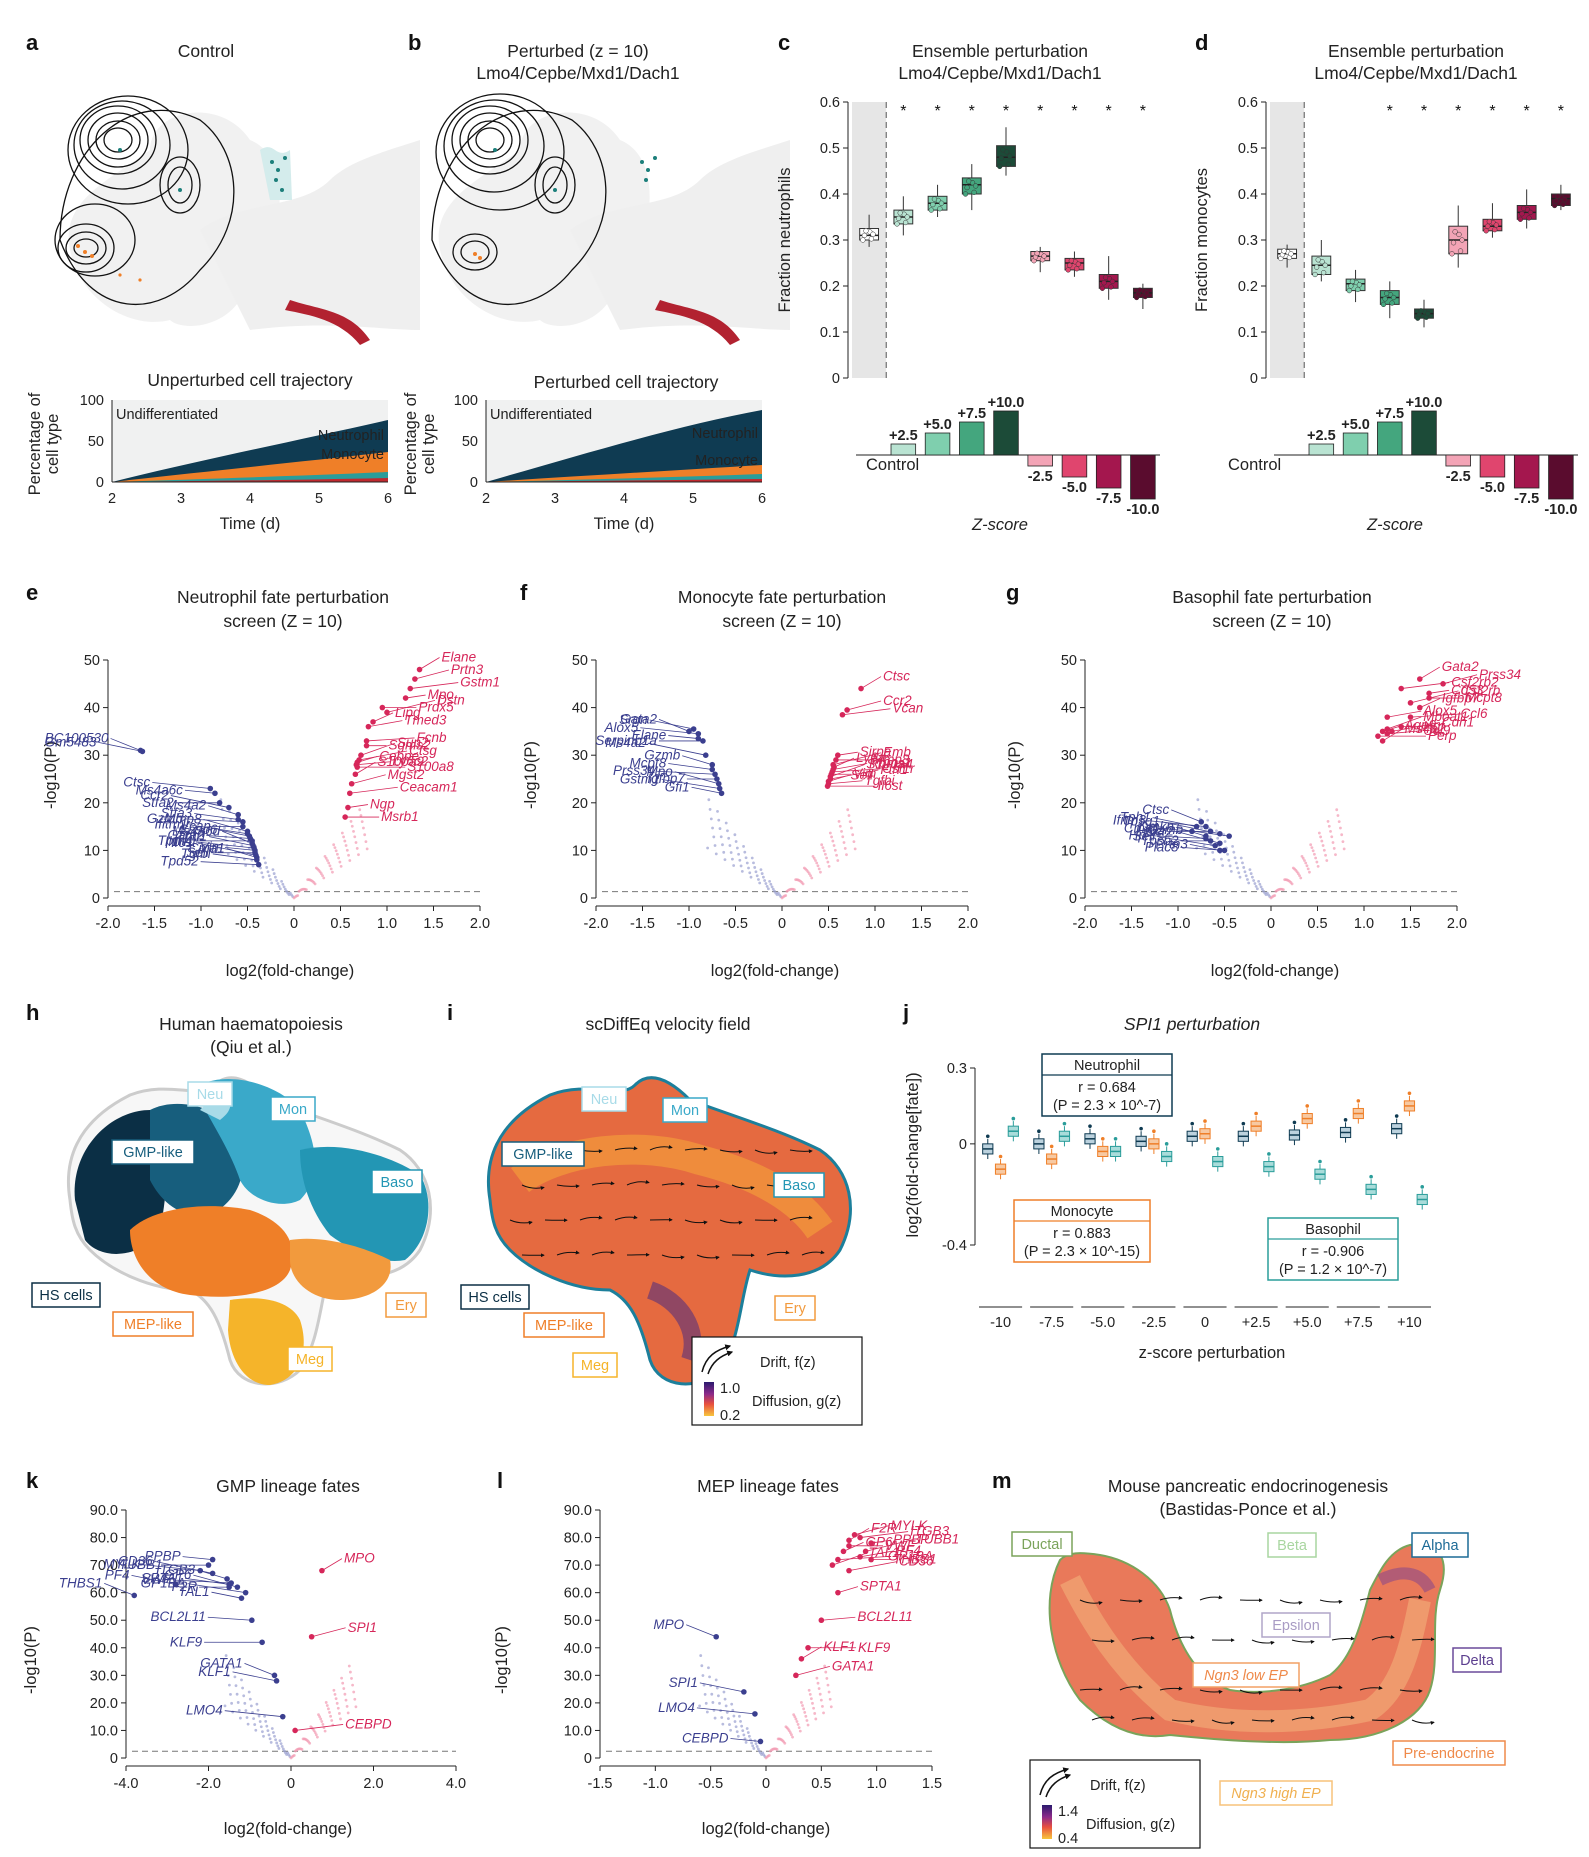  What do you see at coordinates (877, 1784) in the screenshot?
I see `l-xtick-label: 1.0` at bounding box center [877, 1784].